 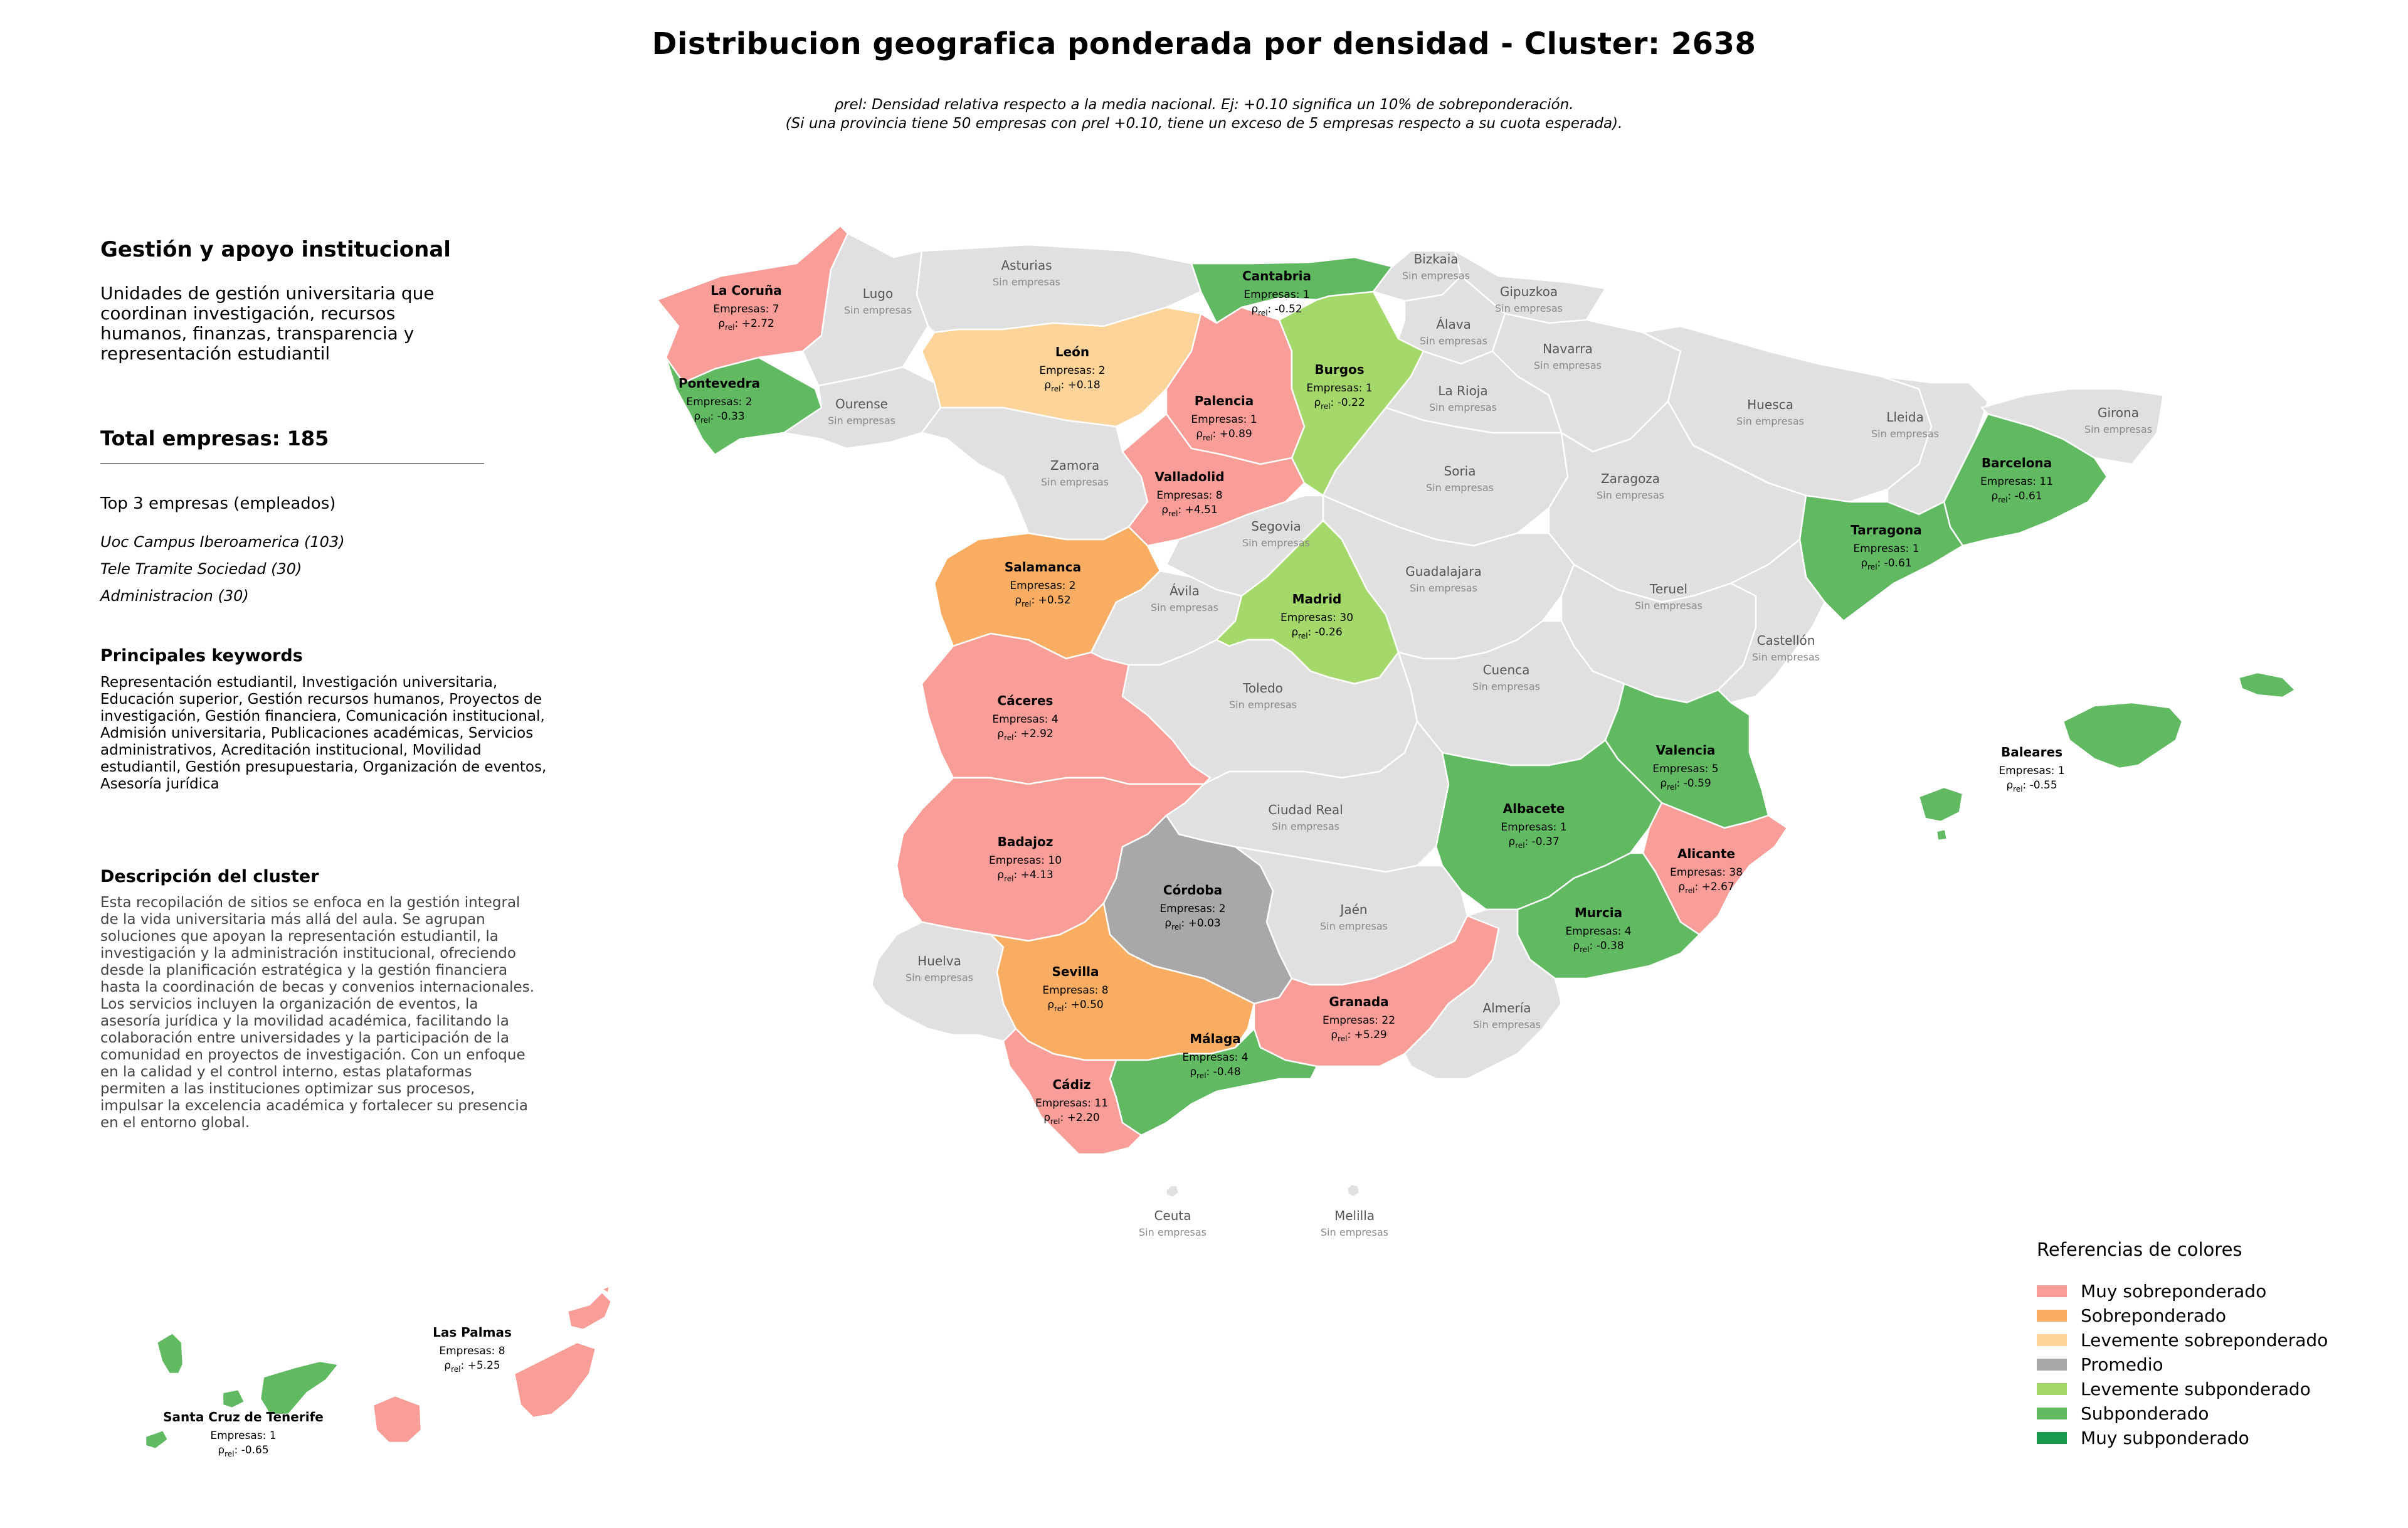 I want to click on province-rho-palencia: ρrel: +0.89, so click(x=1224, y=435).